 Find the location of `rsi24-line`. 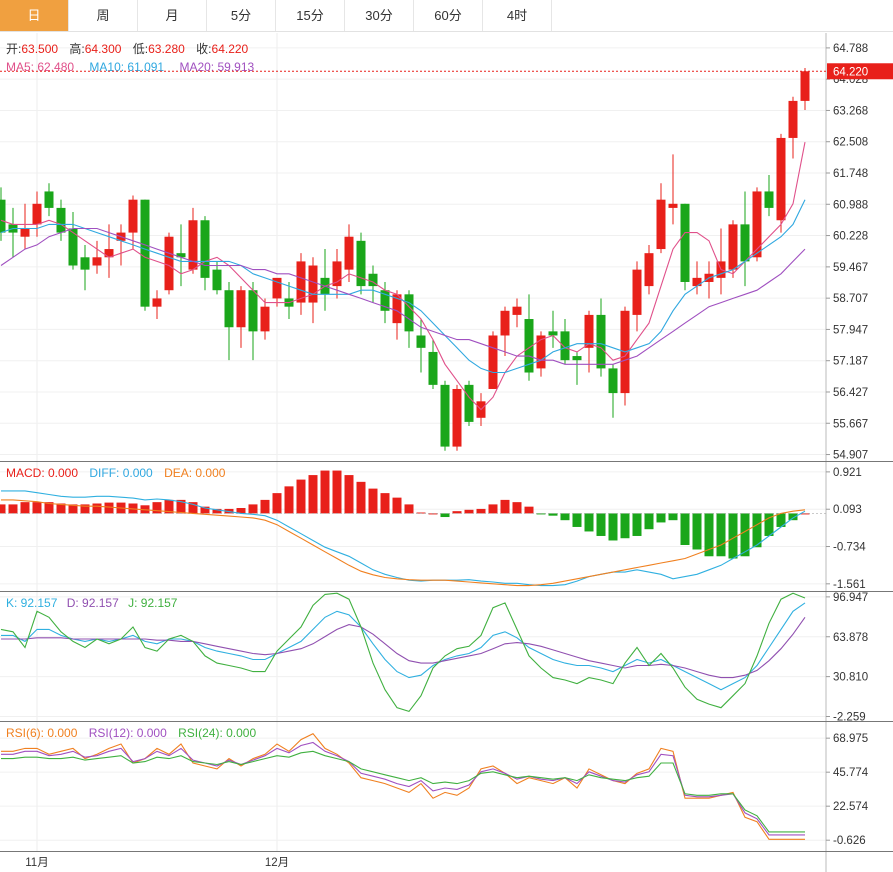

rsi24-line is located at coordinates (403, 791).